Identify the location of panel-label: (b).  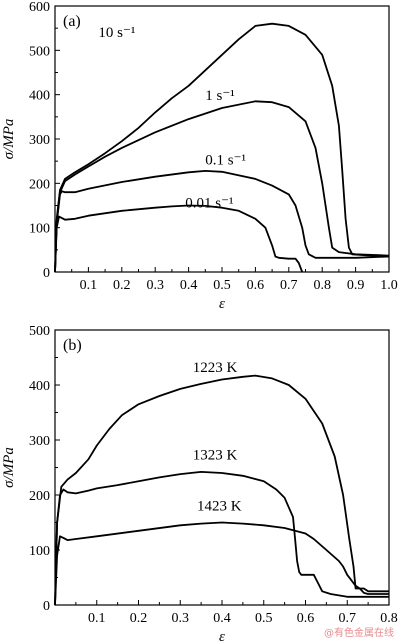
(72, 345).